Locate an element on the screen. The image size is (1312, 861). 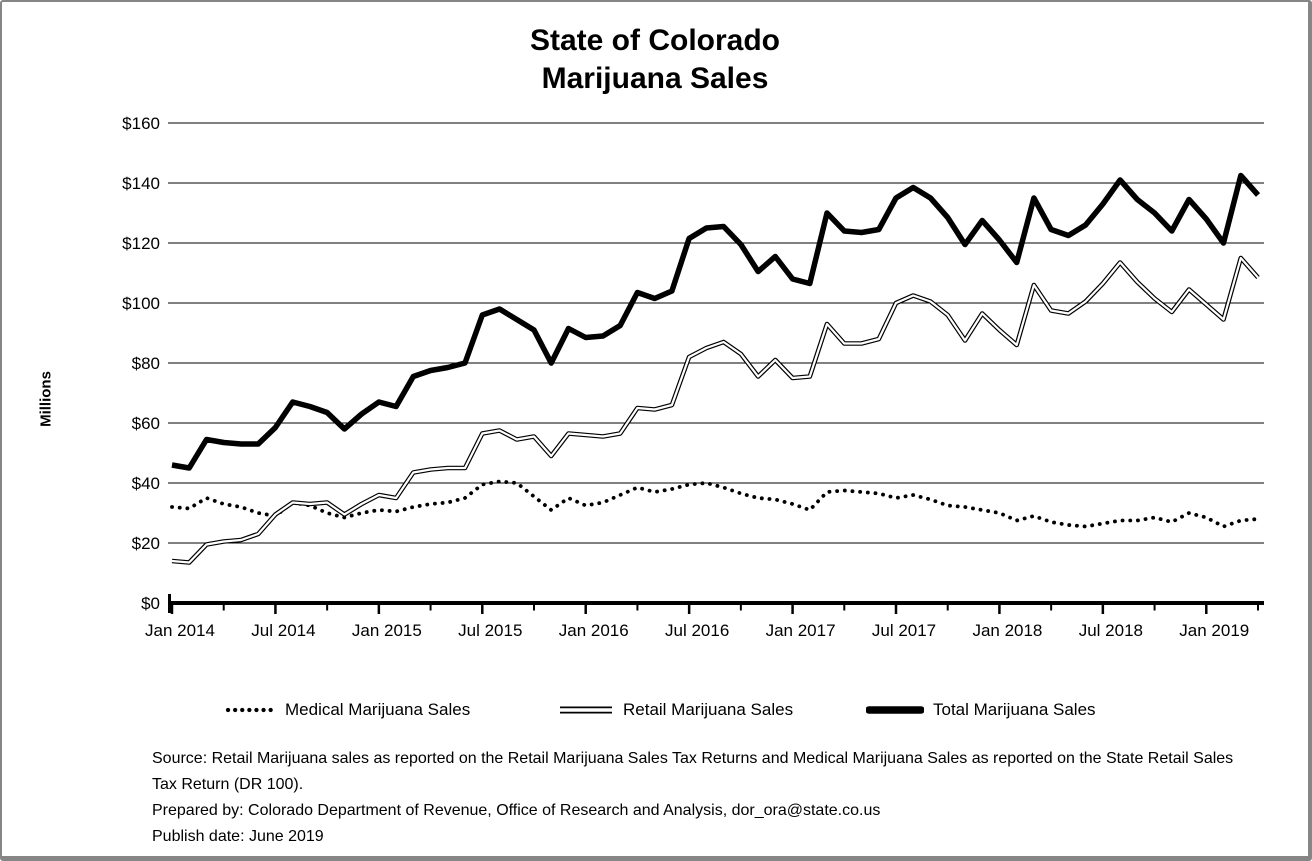
svg-text: Jul 2014 is located at coordinates (283, 630).